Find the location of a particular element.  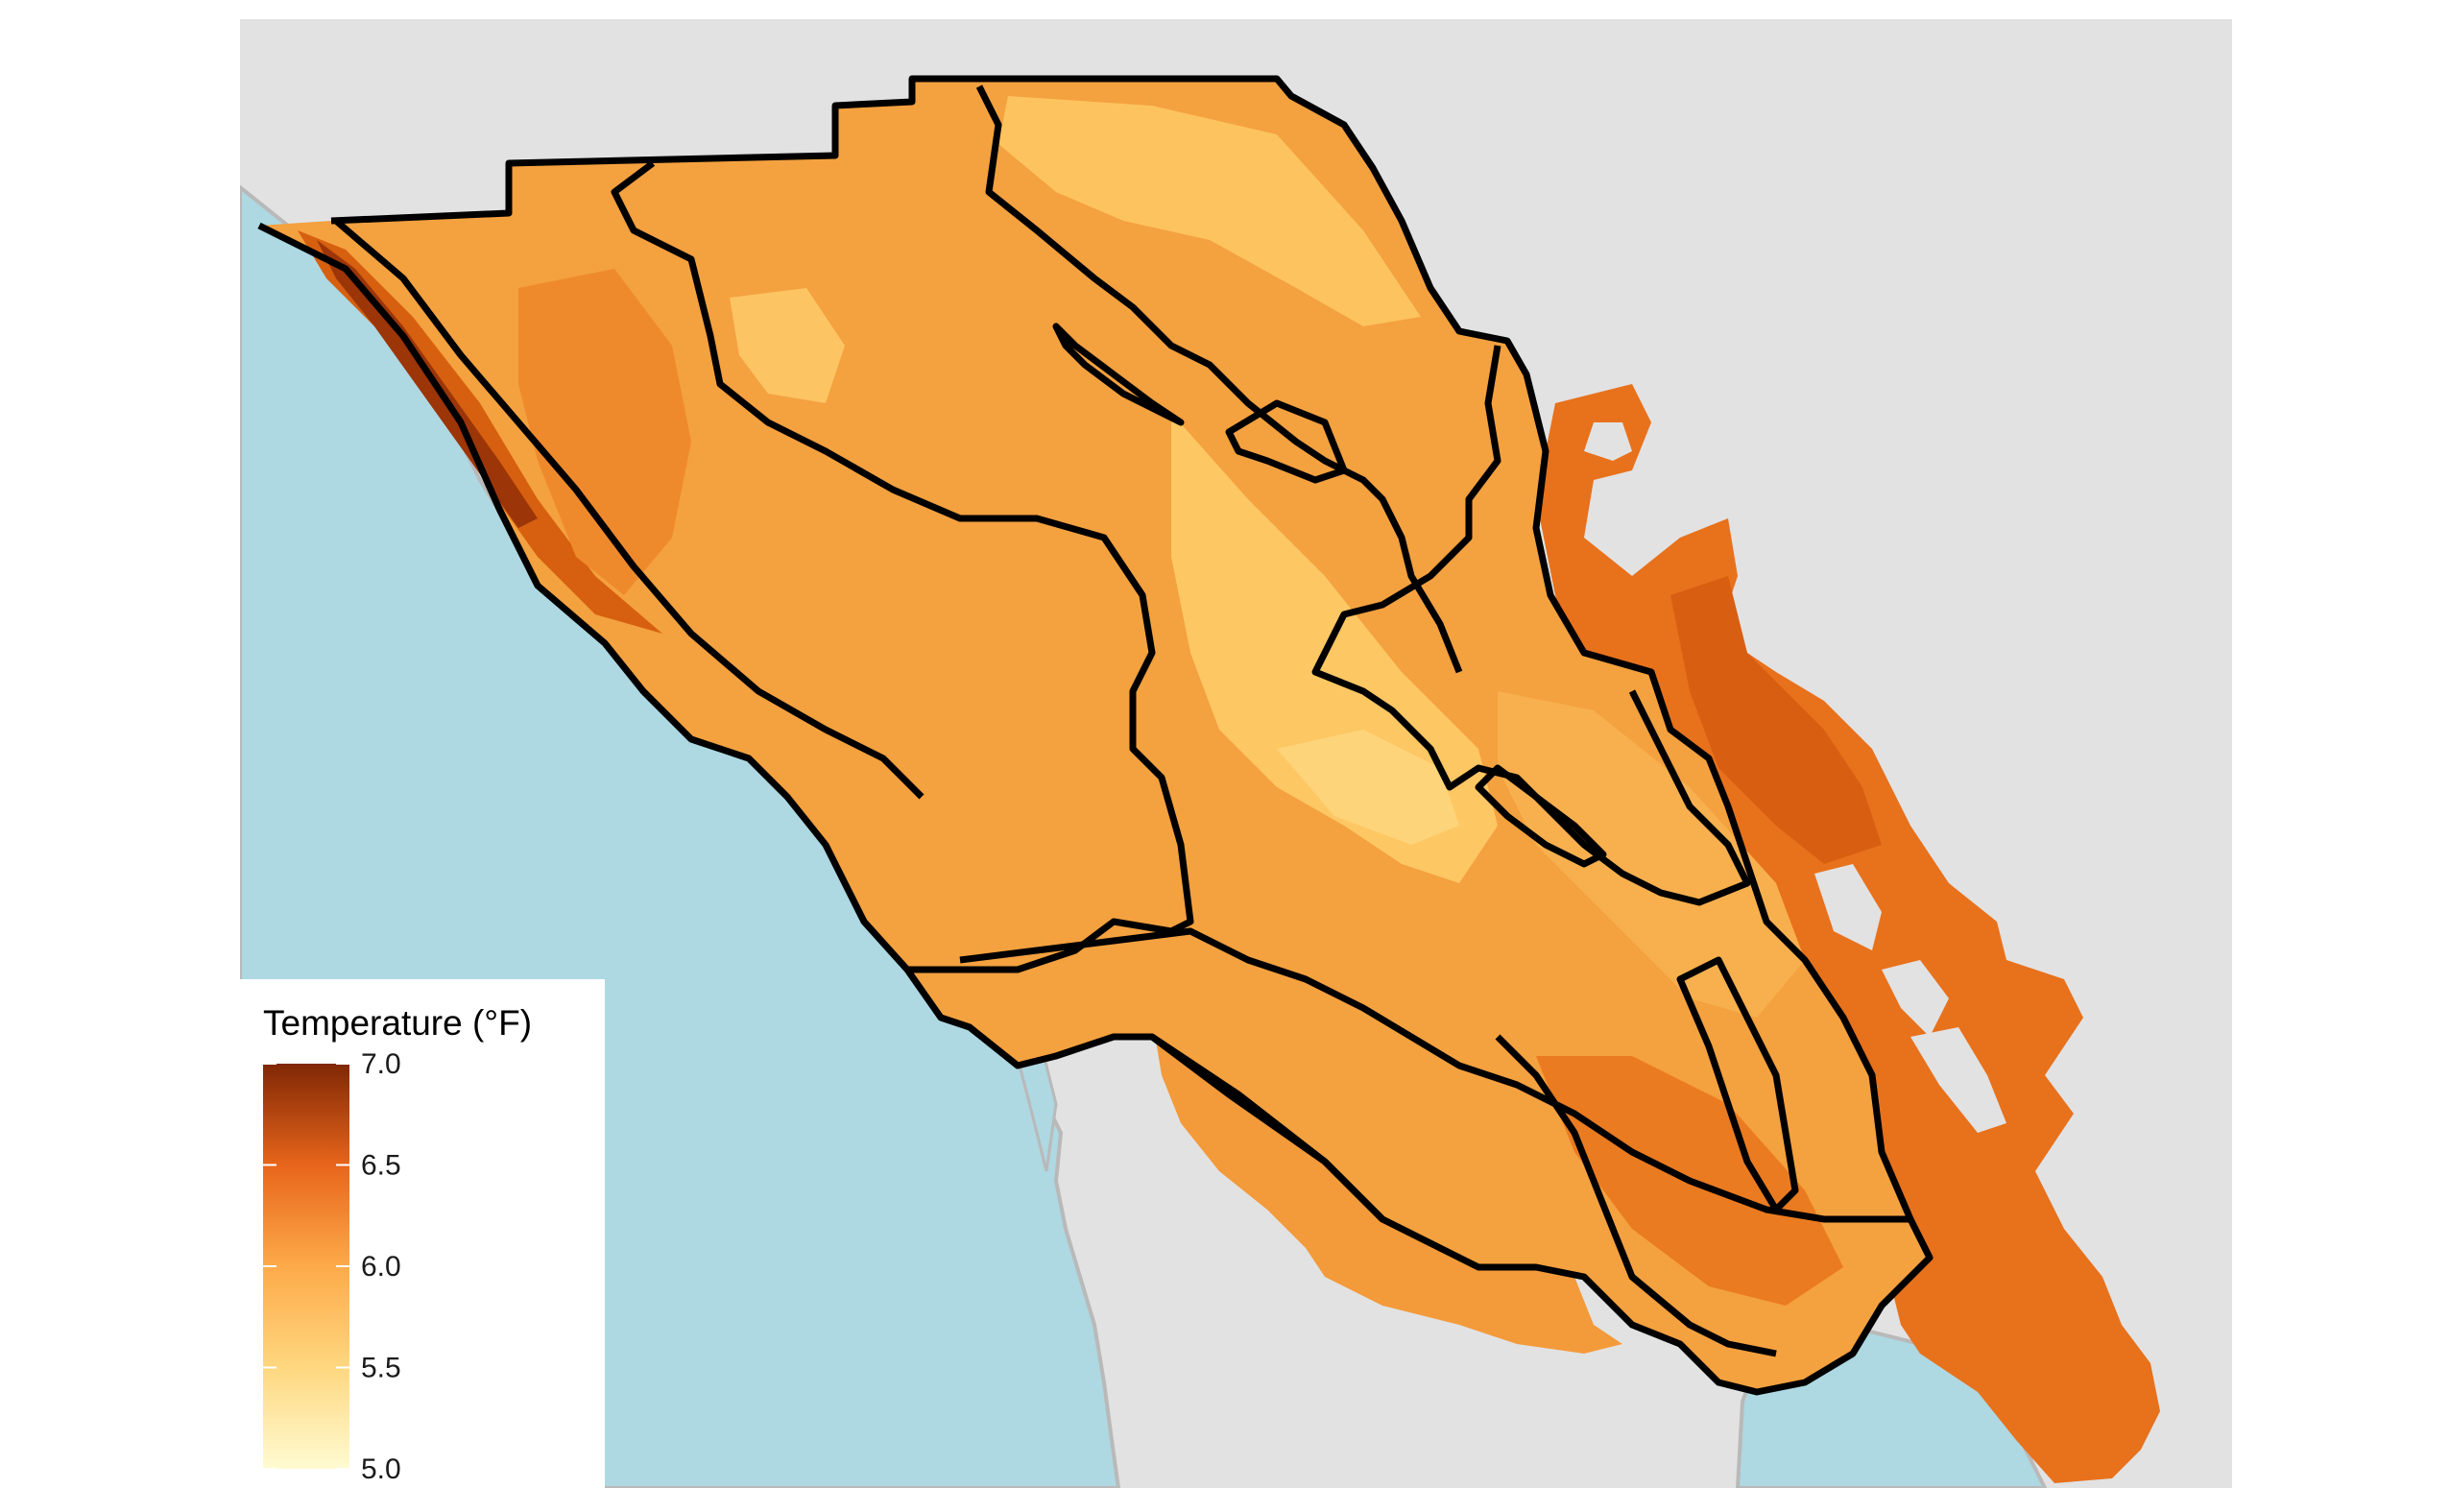

boundary-central-north is located at coordinates (1219, 379).